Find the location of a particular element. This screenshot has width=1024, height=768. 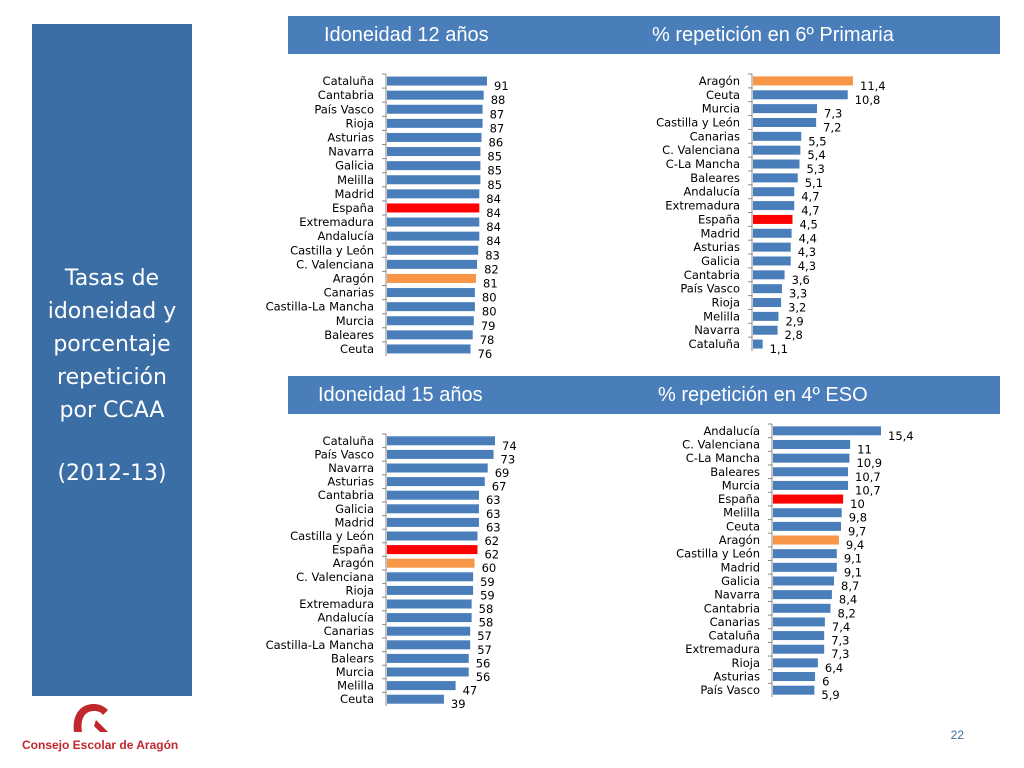

data-label: 88 is located at coordinates (498, 100).